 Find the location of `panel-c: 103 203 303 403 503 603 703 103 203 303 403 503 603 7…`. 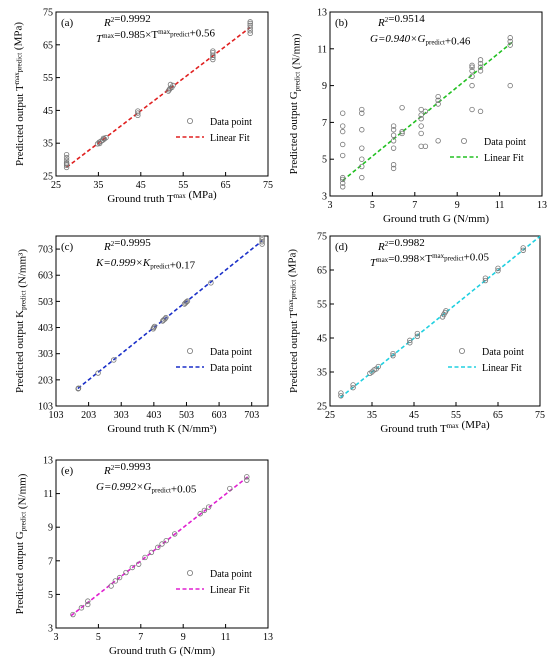

panel-c: 103 203 303 403 503 603 703 103 203 303 403 503 603 7… is located at coordinates (141, 335).